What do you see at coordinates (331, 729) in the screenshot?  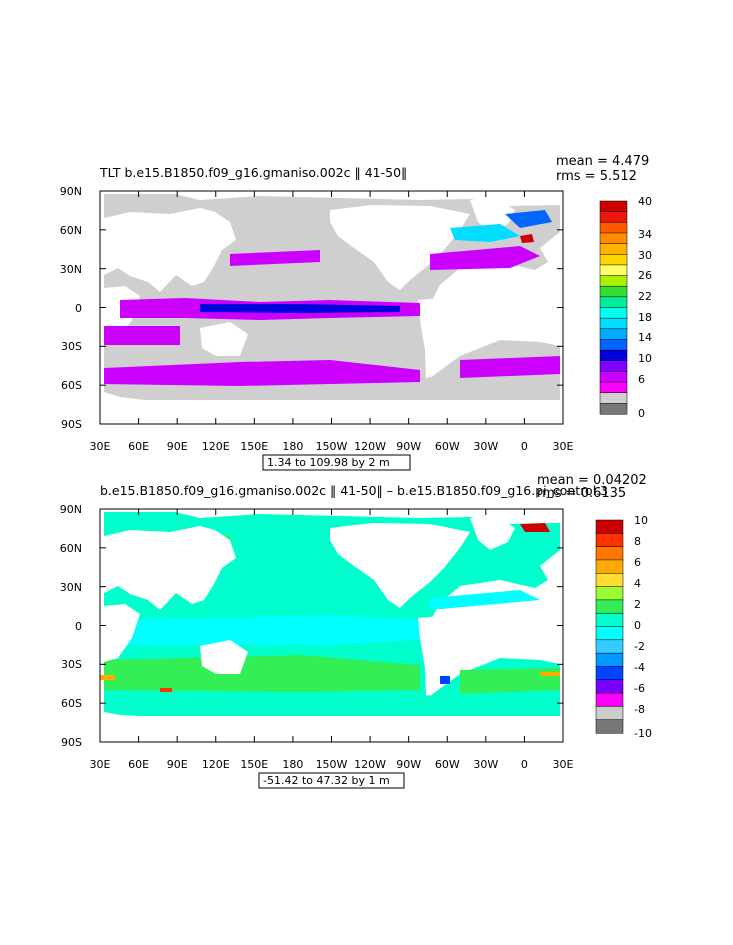 I see `antarctica-land` at bounding box center [331, 729].